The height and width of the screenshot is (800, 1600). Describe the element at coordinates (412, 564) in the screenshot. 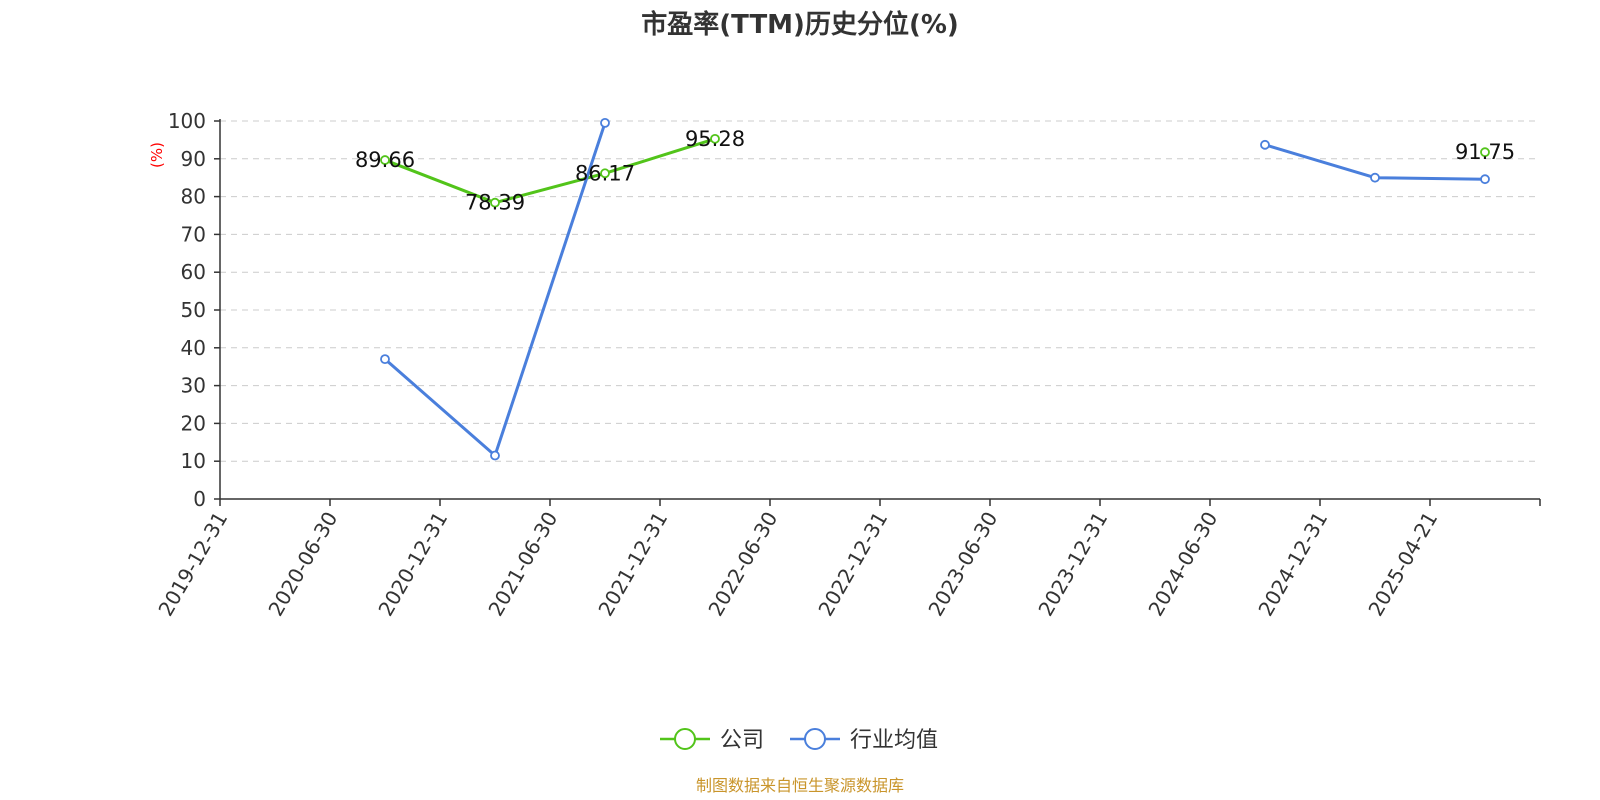

I see `x-tick-label-2020-12-31: 2020-12-31` at that location.